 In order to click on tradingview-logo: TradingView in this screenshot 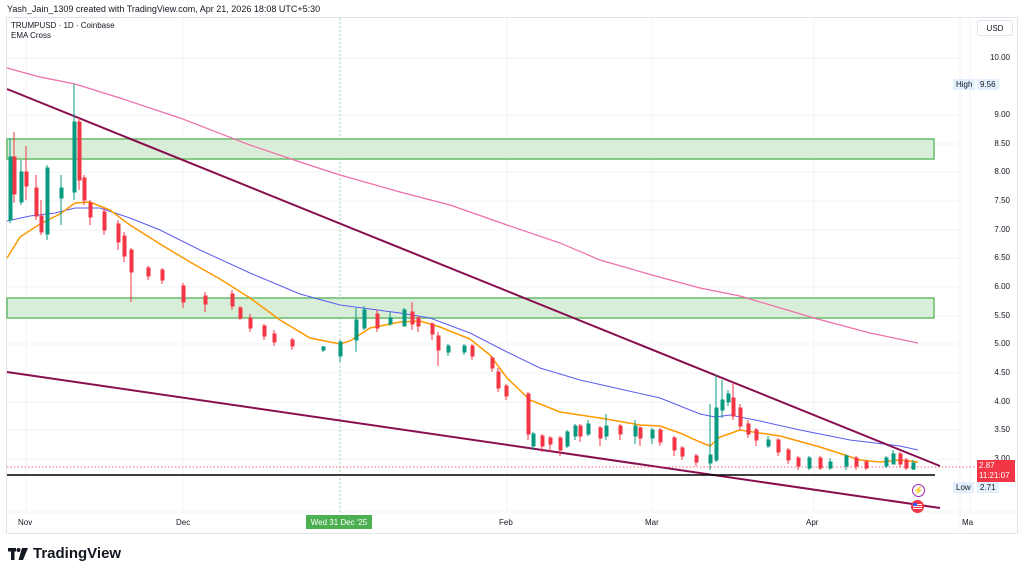, I will do `click(64, 553)`.